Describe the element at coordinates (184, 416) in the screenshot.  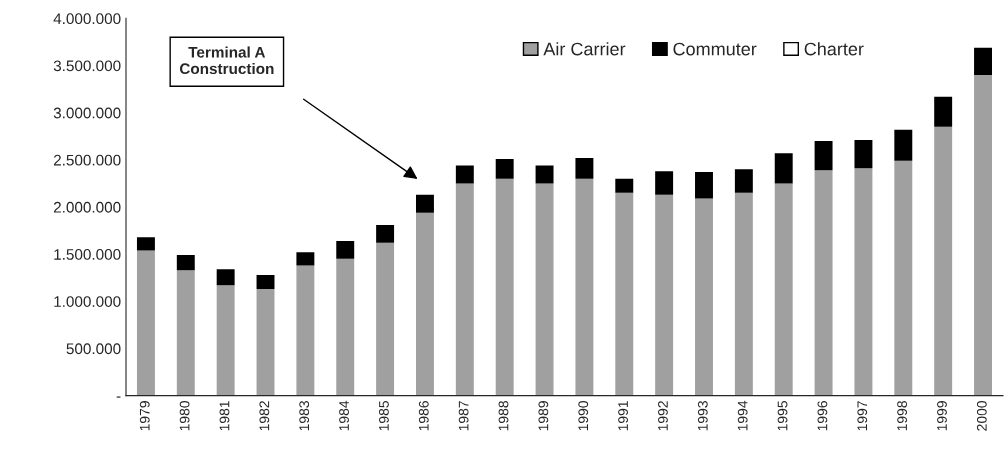
I see `x-tick-label: 1980` at that location.